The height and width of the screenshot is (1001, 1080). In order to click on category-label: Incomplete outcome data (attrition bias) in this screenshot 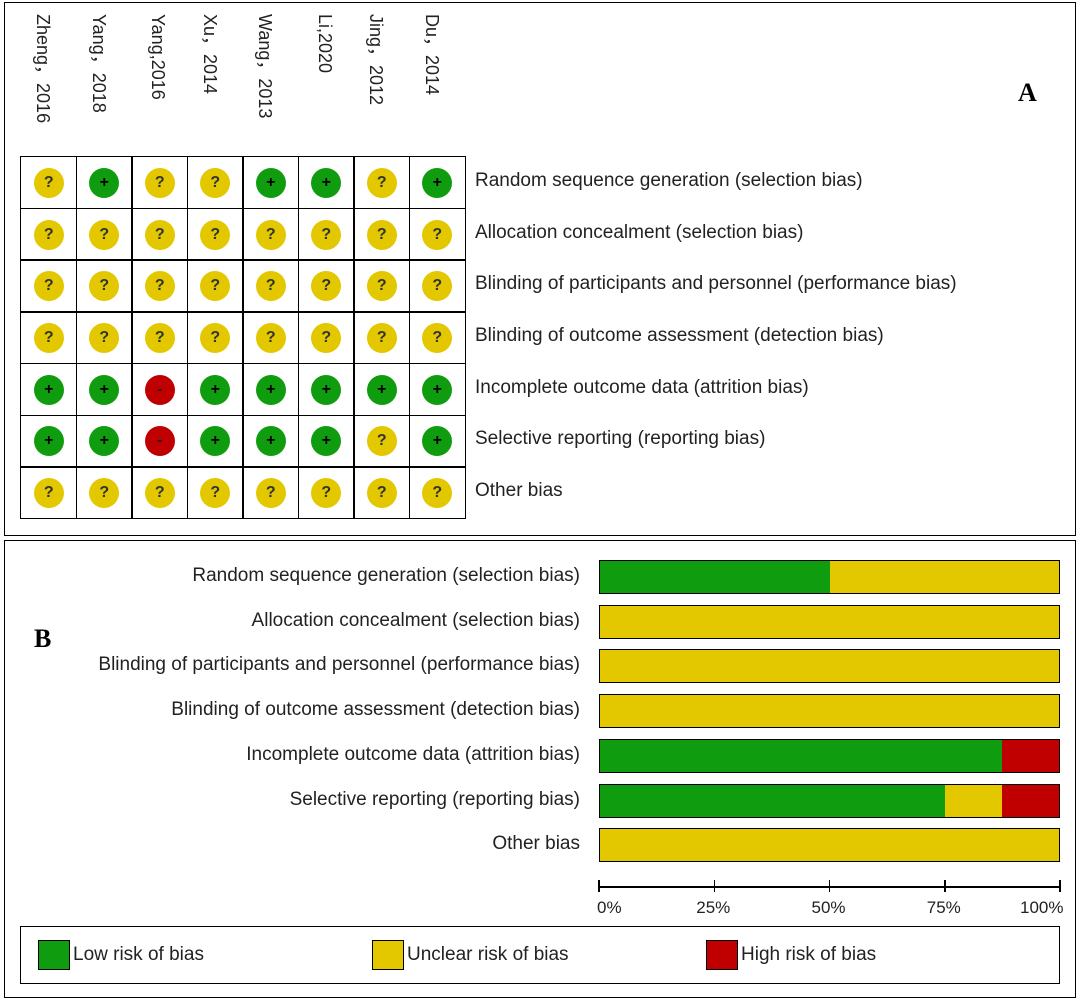, I will do `click(413, 754)`.